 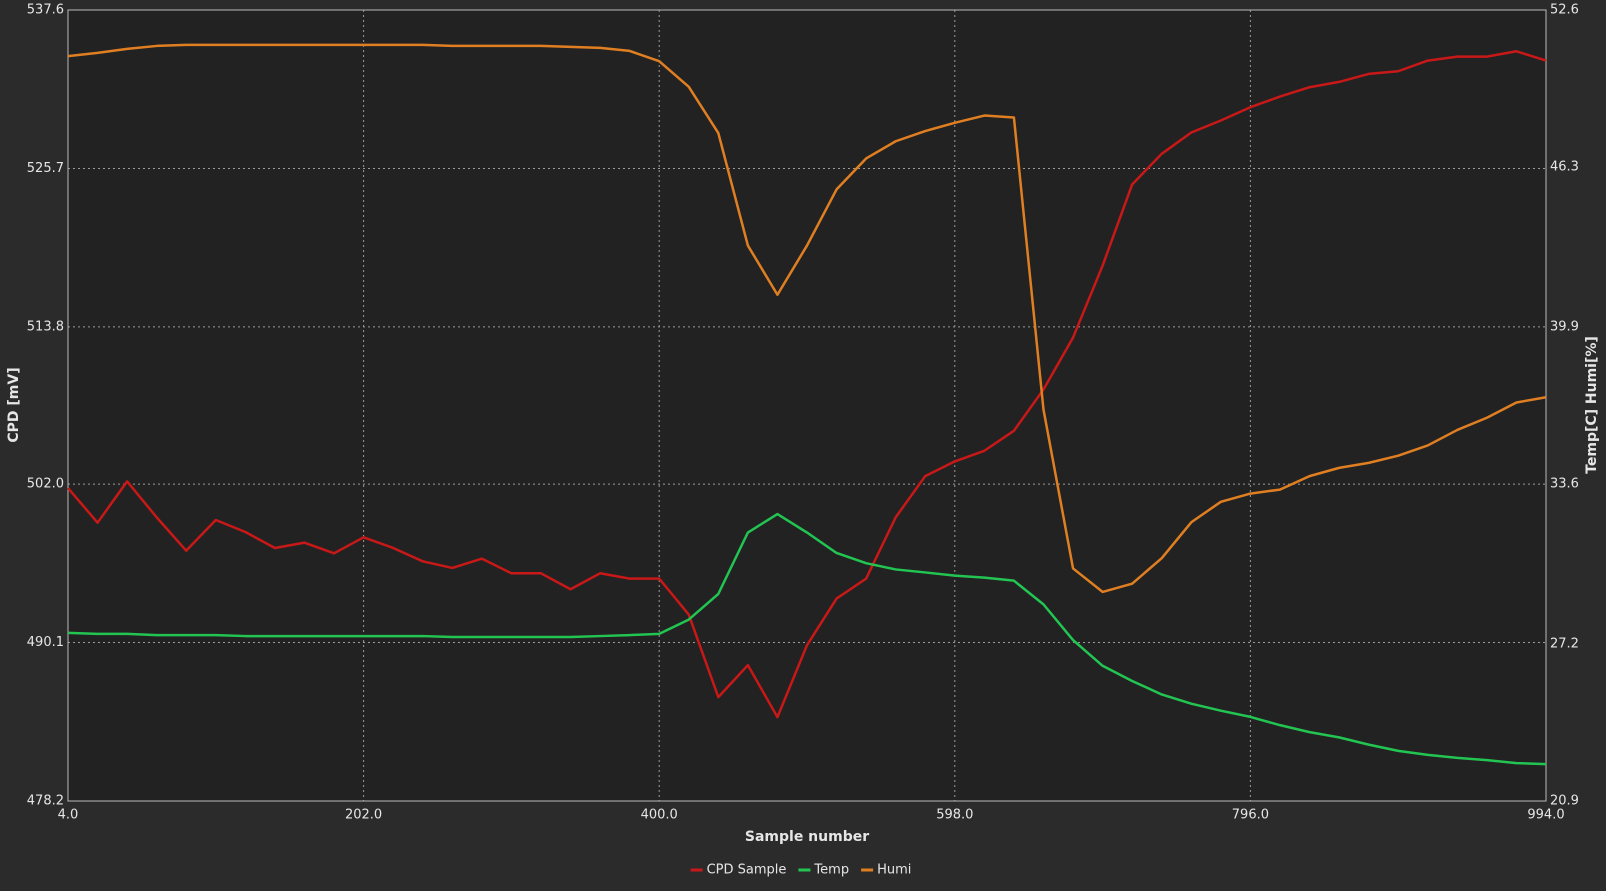 I want to click on y-tick-label: 537.6, so click(x=45, y=10).